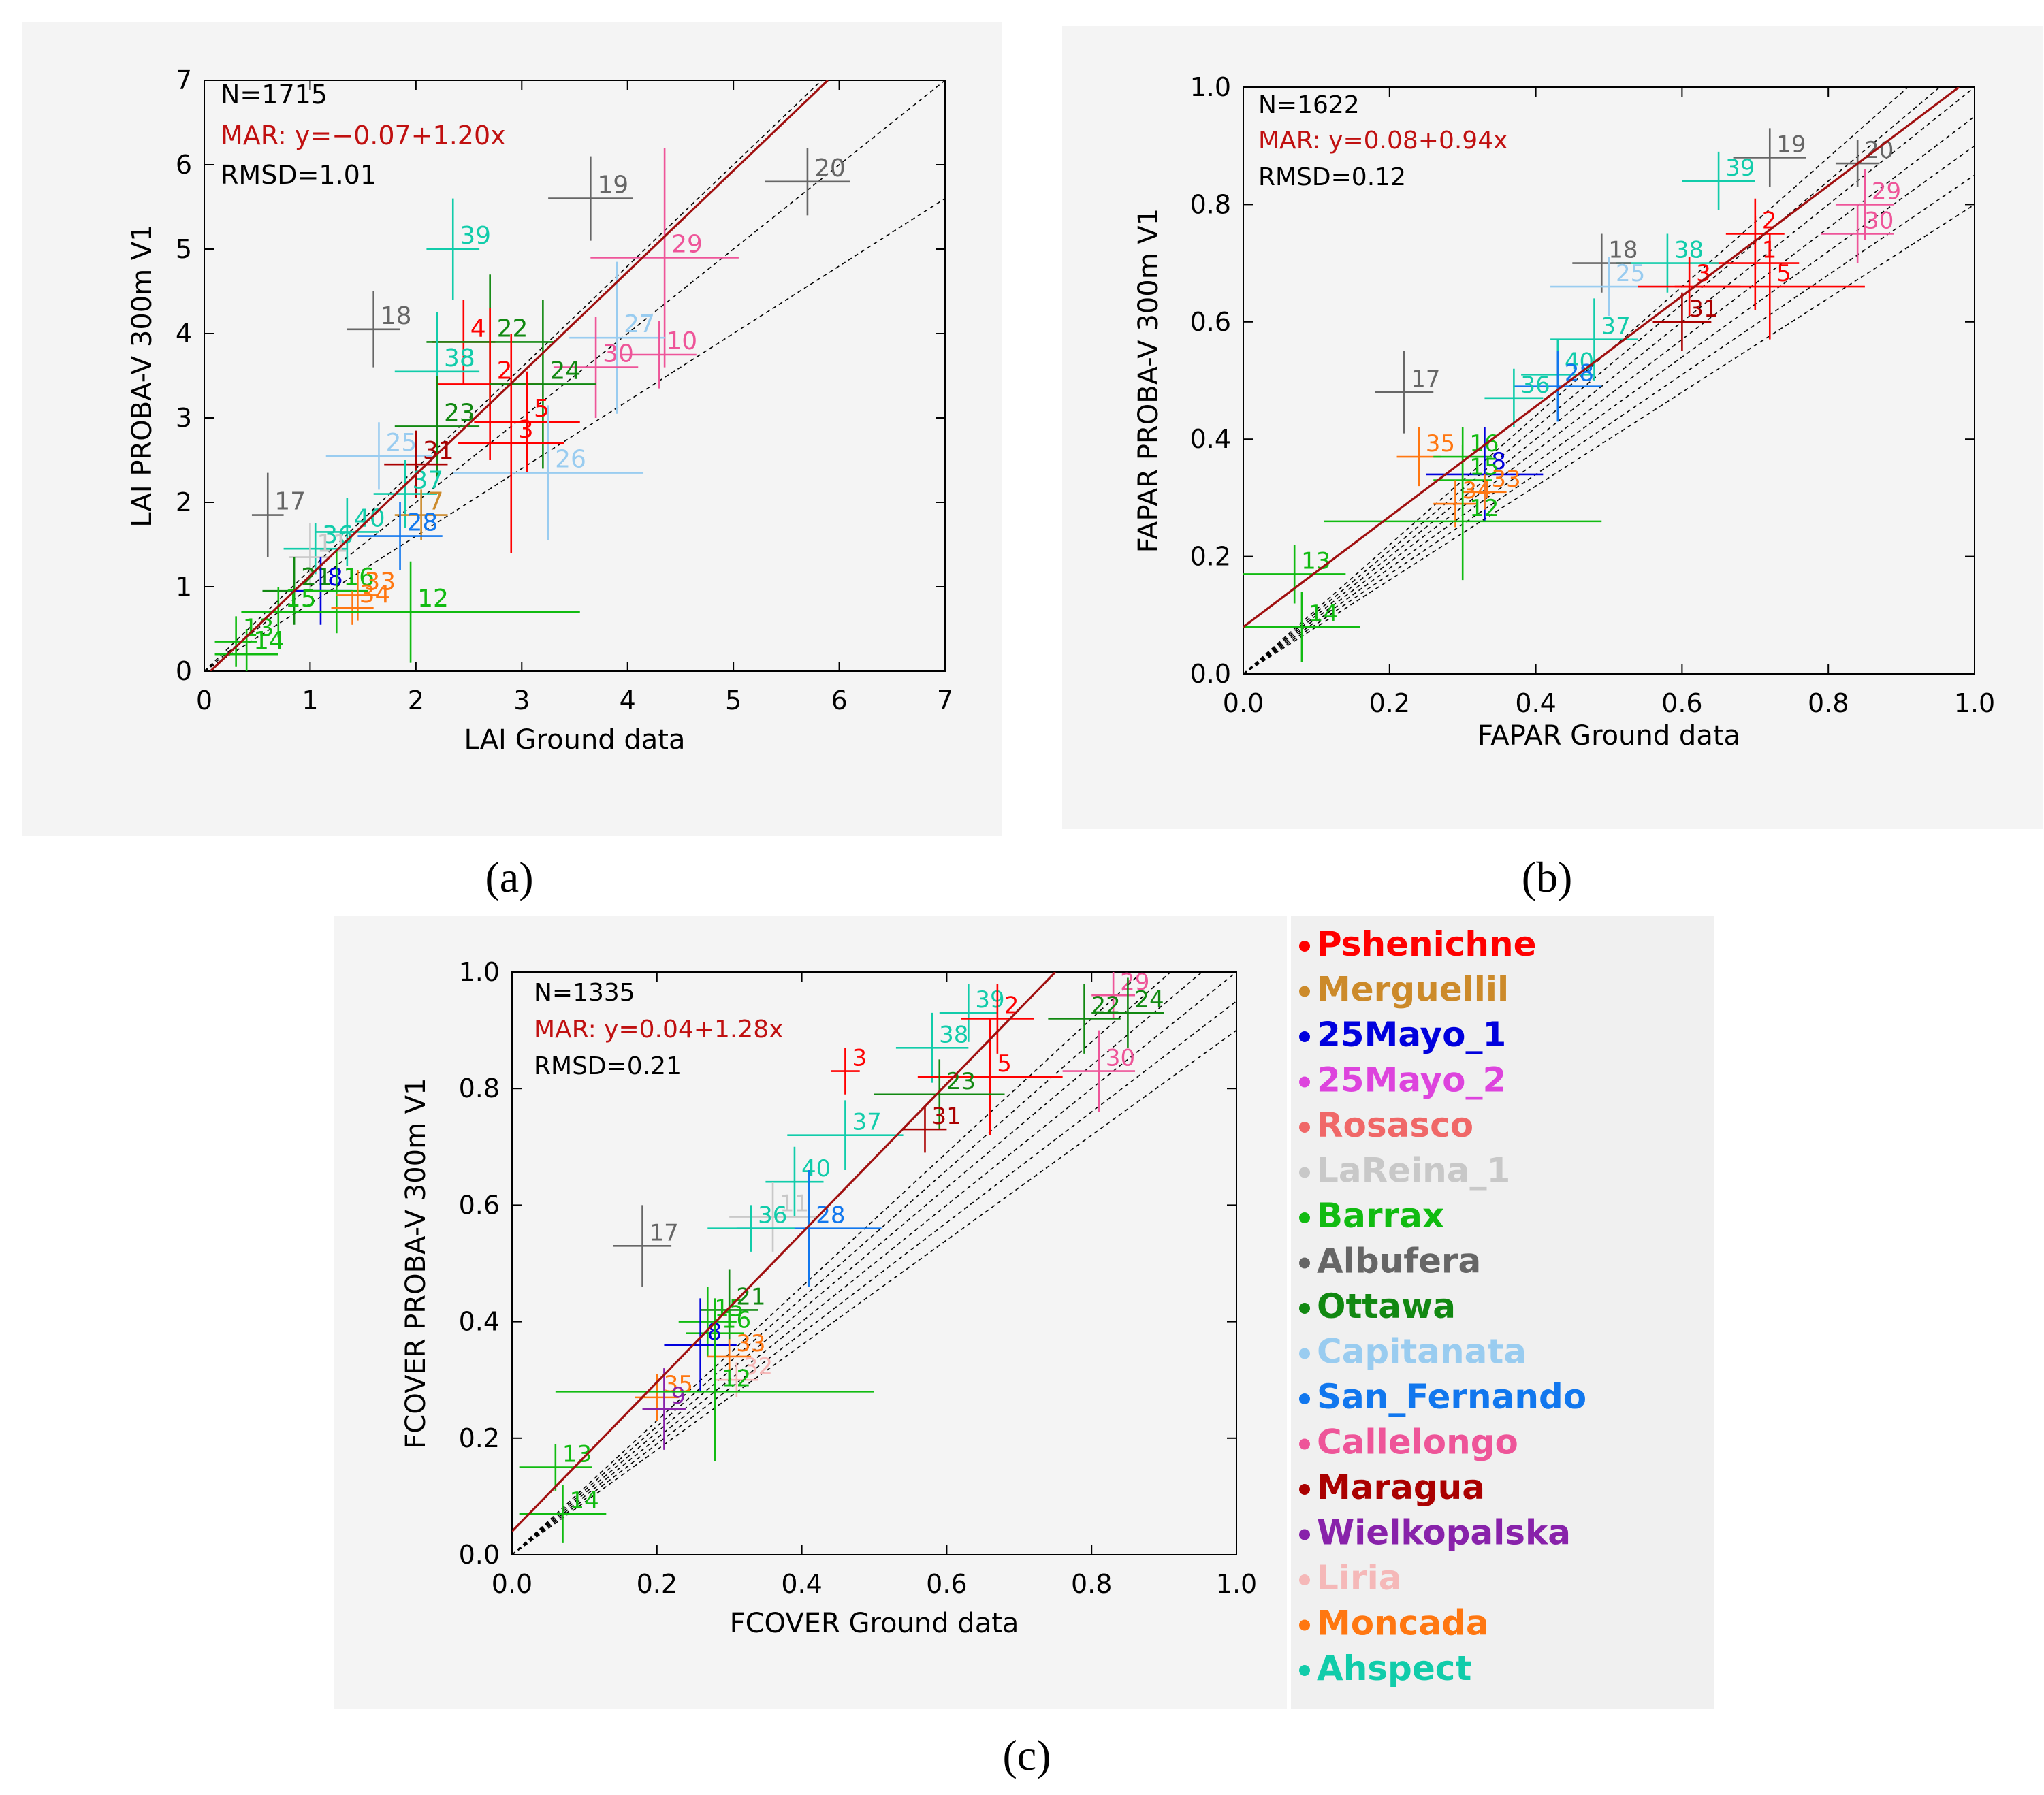 The image size is (2044, 1795). I want to click on legend-label-San_Fernando: San_Fernando, so click(1452, 1397).